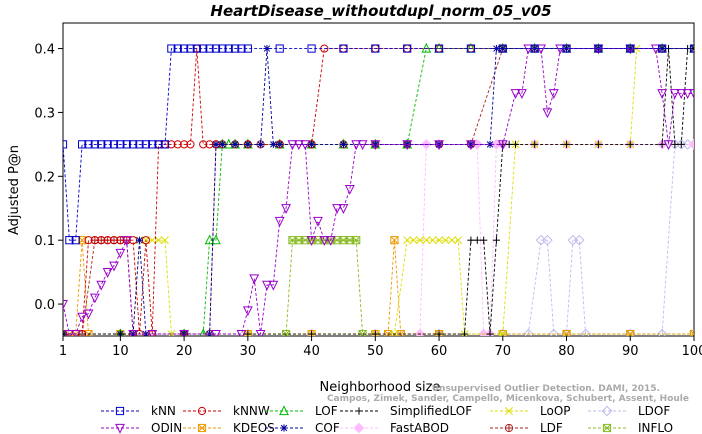 This screenshot has width=702, height=434. What do you see at coordinates (375, 351) in the screenshot?
I see `x-tick-label-50: 50` at bounding box center [375, 351].